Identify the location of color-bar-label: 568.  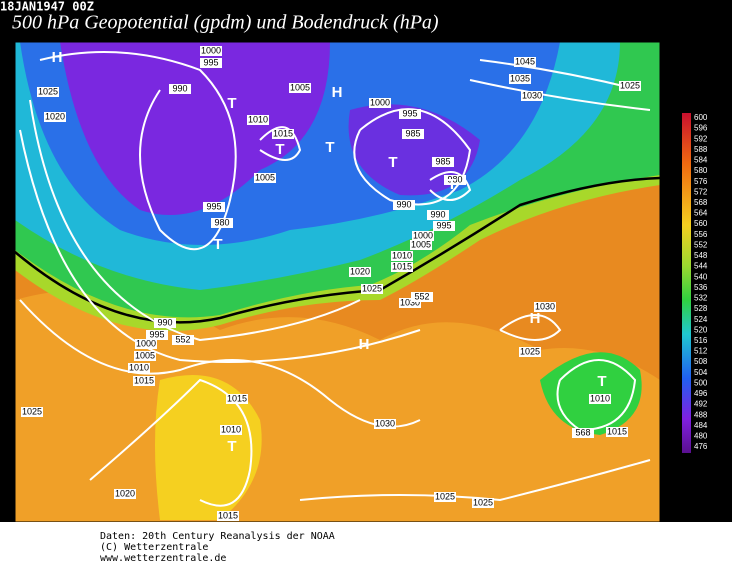
(701, 202).